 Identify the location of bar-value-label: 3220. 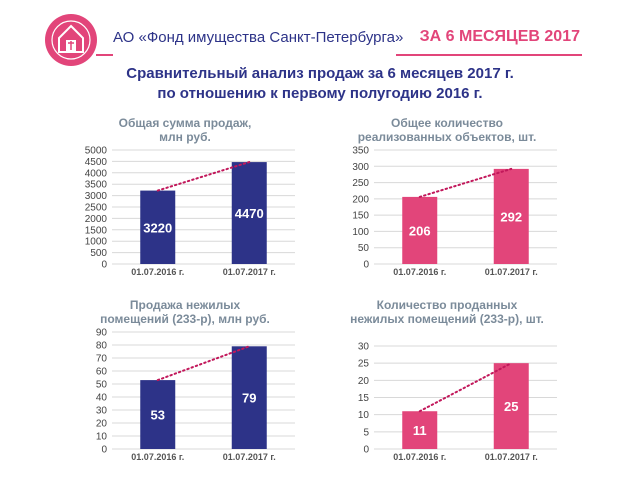
(157, 227).